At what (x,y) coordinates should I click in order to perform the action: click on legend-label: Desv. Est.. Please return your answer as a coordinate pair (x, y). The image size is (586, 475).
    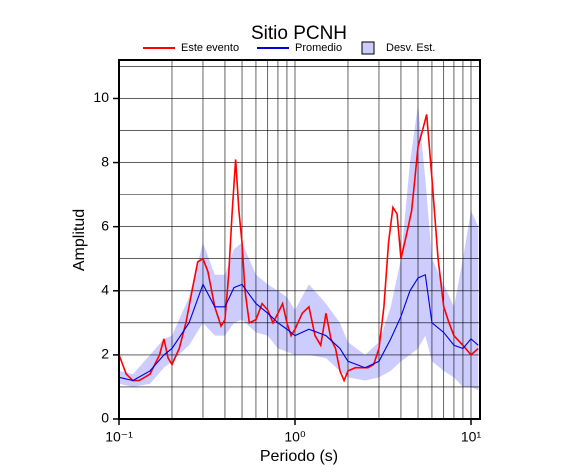
    Looking at the image, I should click on (410, 48).